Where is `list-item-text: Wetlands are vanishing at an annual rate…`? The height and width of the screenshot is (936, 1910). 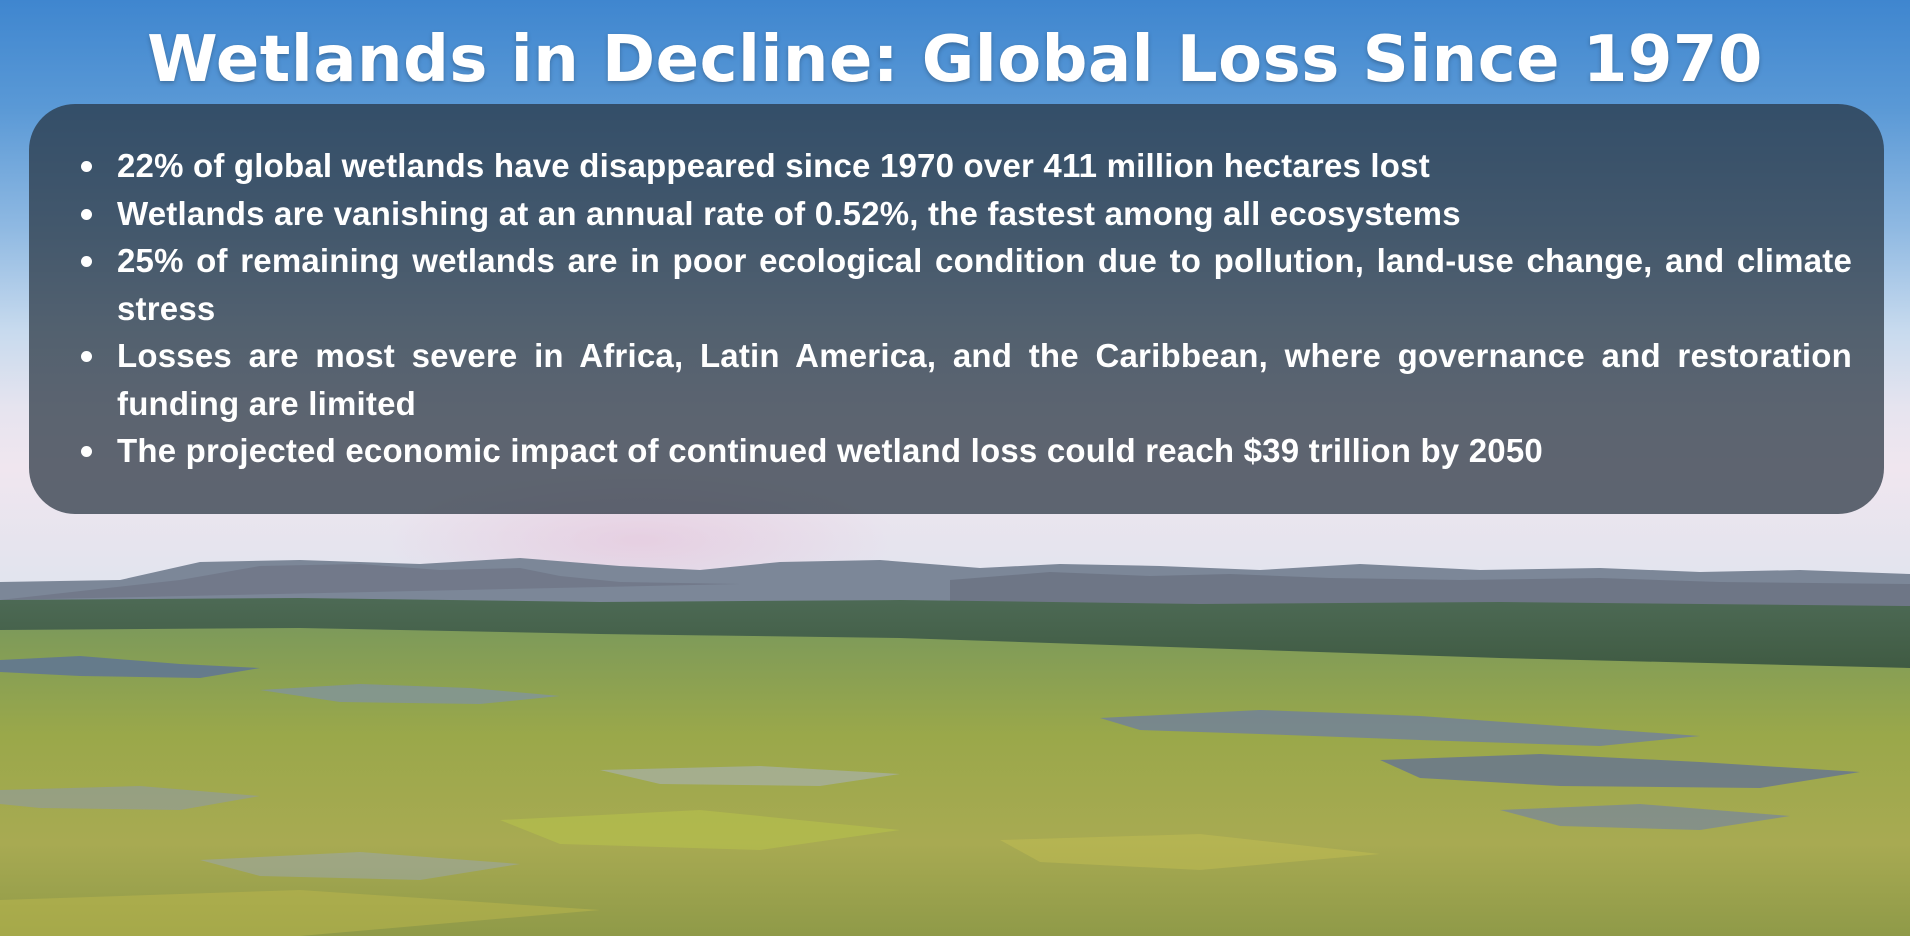 list-item-text: Wetlands are vanishing at an annual rate… is located at coordinates (789, 213).